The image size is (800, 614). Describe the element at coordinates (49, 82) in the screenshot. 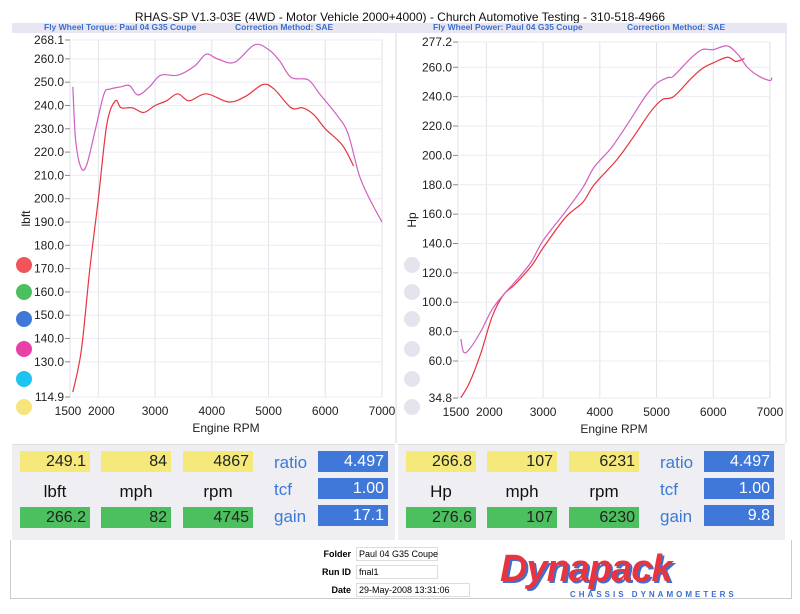

I see `y-tick-label: 250.0` at that location.